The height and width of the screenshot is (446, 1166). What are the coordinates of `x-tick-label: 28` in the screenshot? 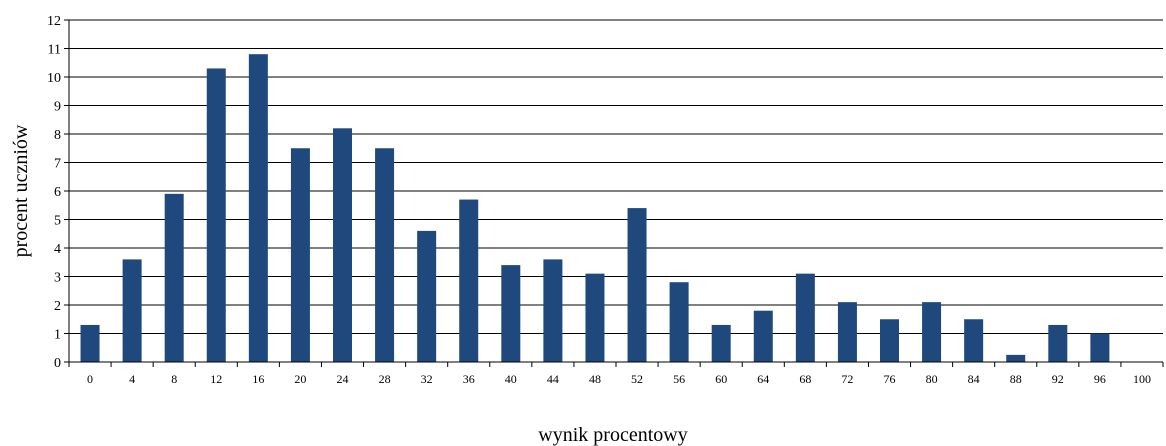 It's located at (385, 379).